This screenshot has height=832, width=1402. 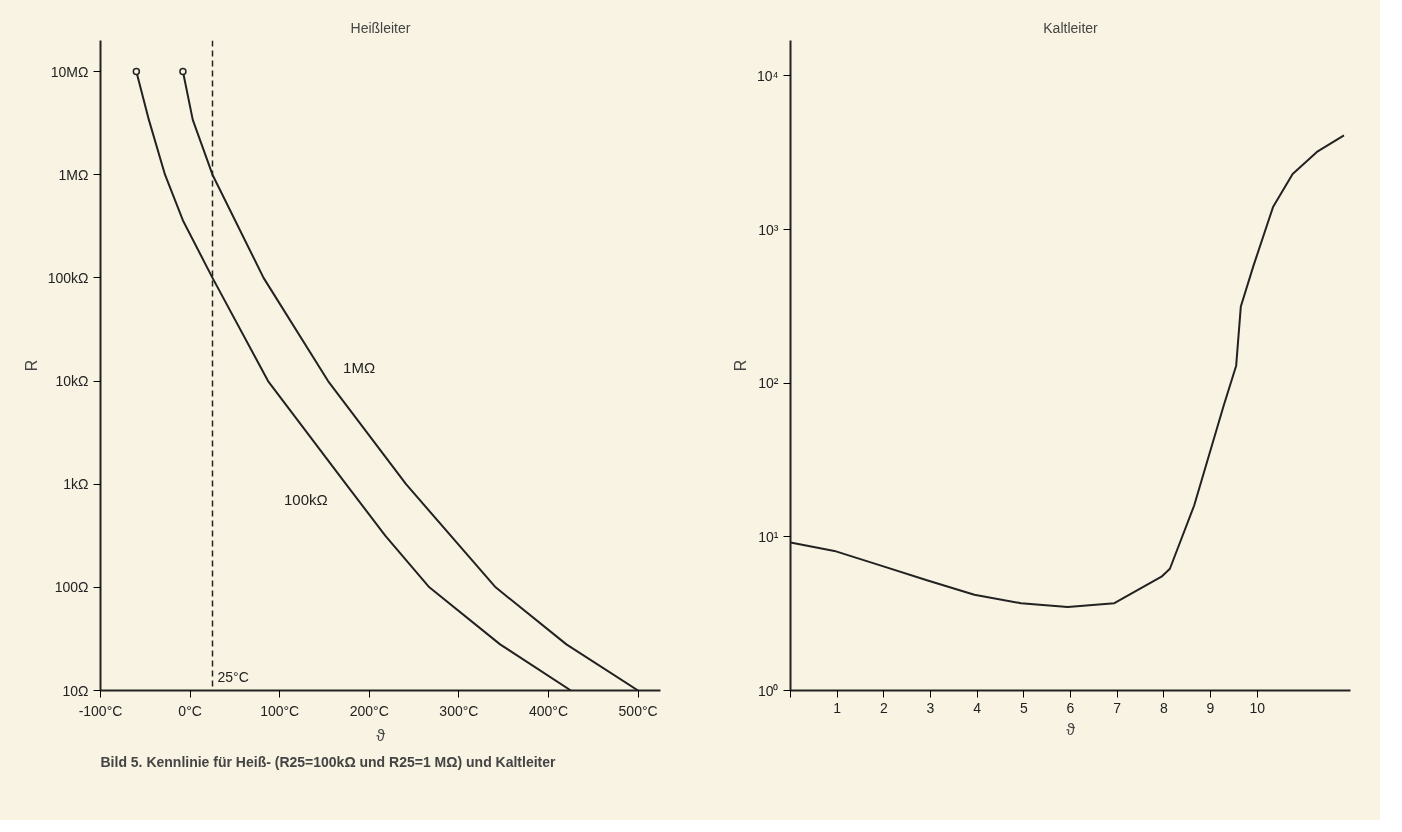 What do you see at coordinates (359, 368) in the screenshot?
I see `series-label: 1MΩ` at bounding box center [359, 368].